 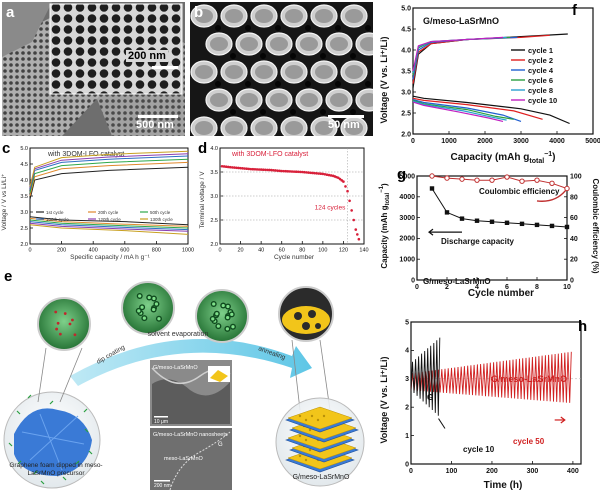 I want to click on panel-a-scalebar, so click(x=158, y=116).